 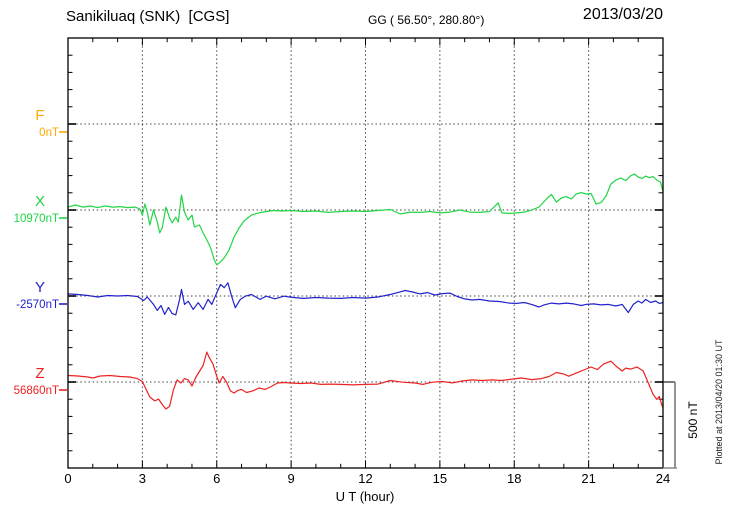 What do you see at coordinates (426, 20) in the screenshot?
I see `station-coords-label: GG ( 56.50°, 280.80°)` at bounding box center [426, 20].